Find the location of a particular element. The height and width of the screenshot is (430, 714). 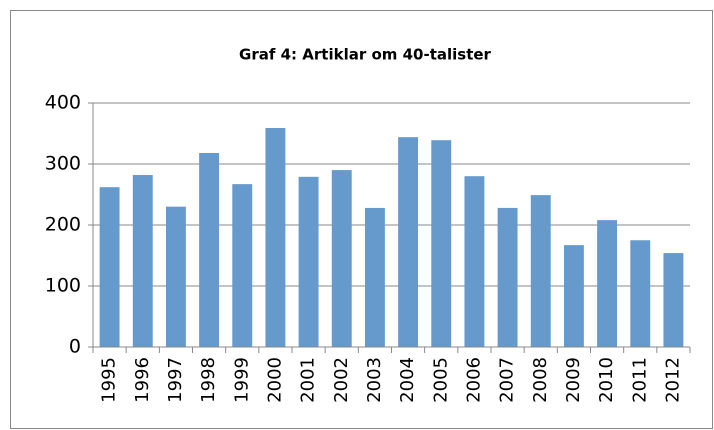

x-tick-label: 1995 is located at coordinates (109, 380).